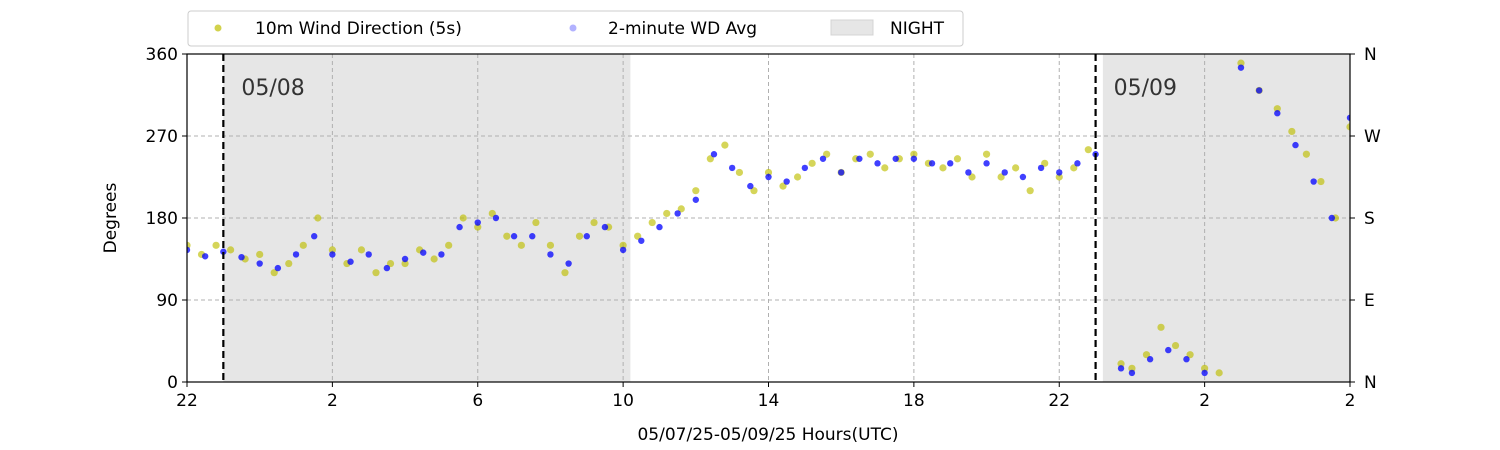 This screenshot has width=1500, height=450. I want to click on y-tick-label: 270, so click(162, 137).